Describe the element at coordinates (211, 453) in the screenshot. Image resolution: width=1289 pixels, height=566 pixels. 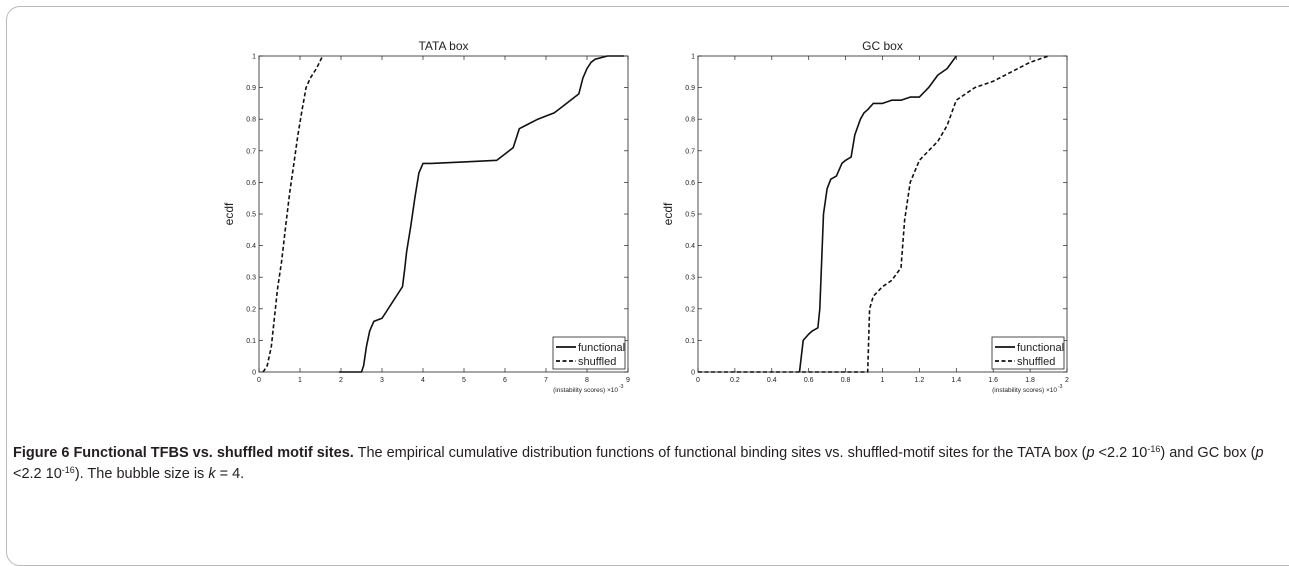
I see `caption-title: Functional TFBS vs. shuffled motif sites` at that location.